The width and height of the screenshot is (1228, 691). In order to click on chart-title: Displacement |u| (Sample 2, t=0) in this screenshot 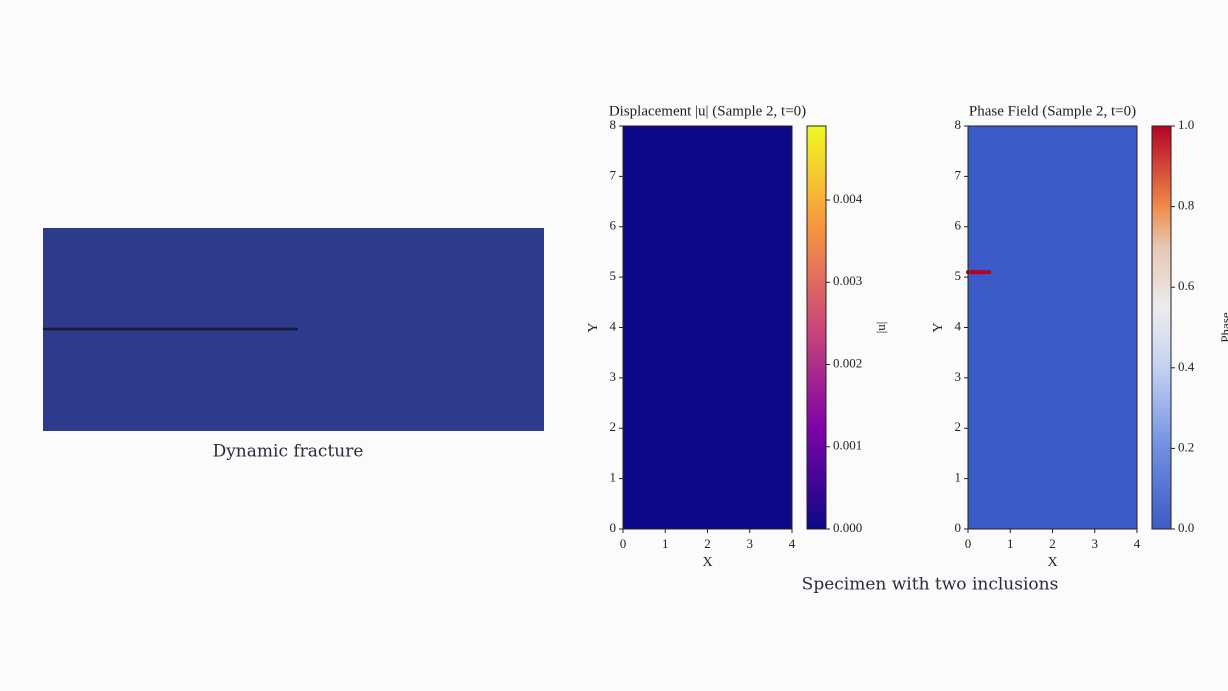, I will do `click(707, 111)`.